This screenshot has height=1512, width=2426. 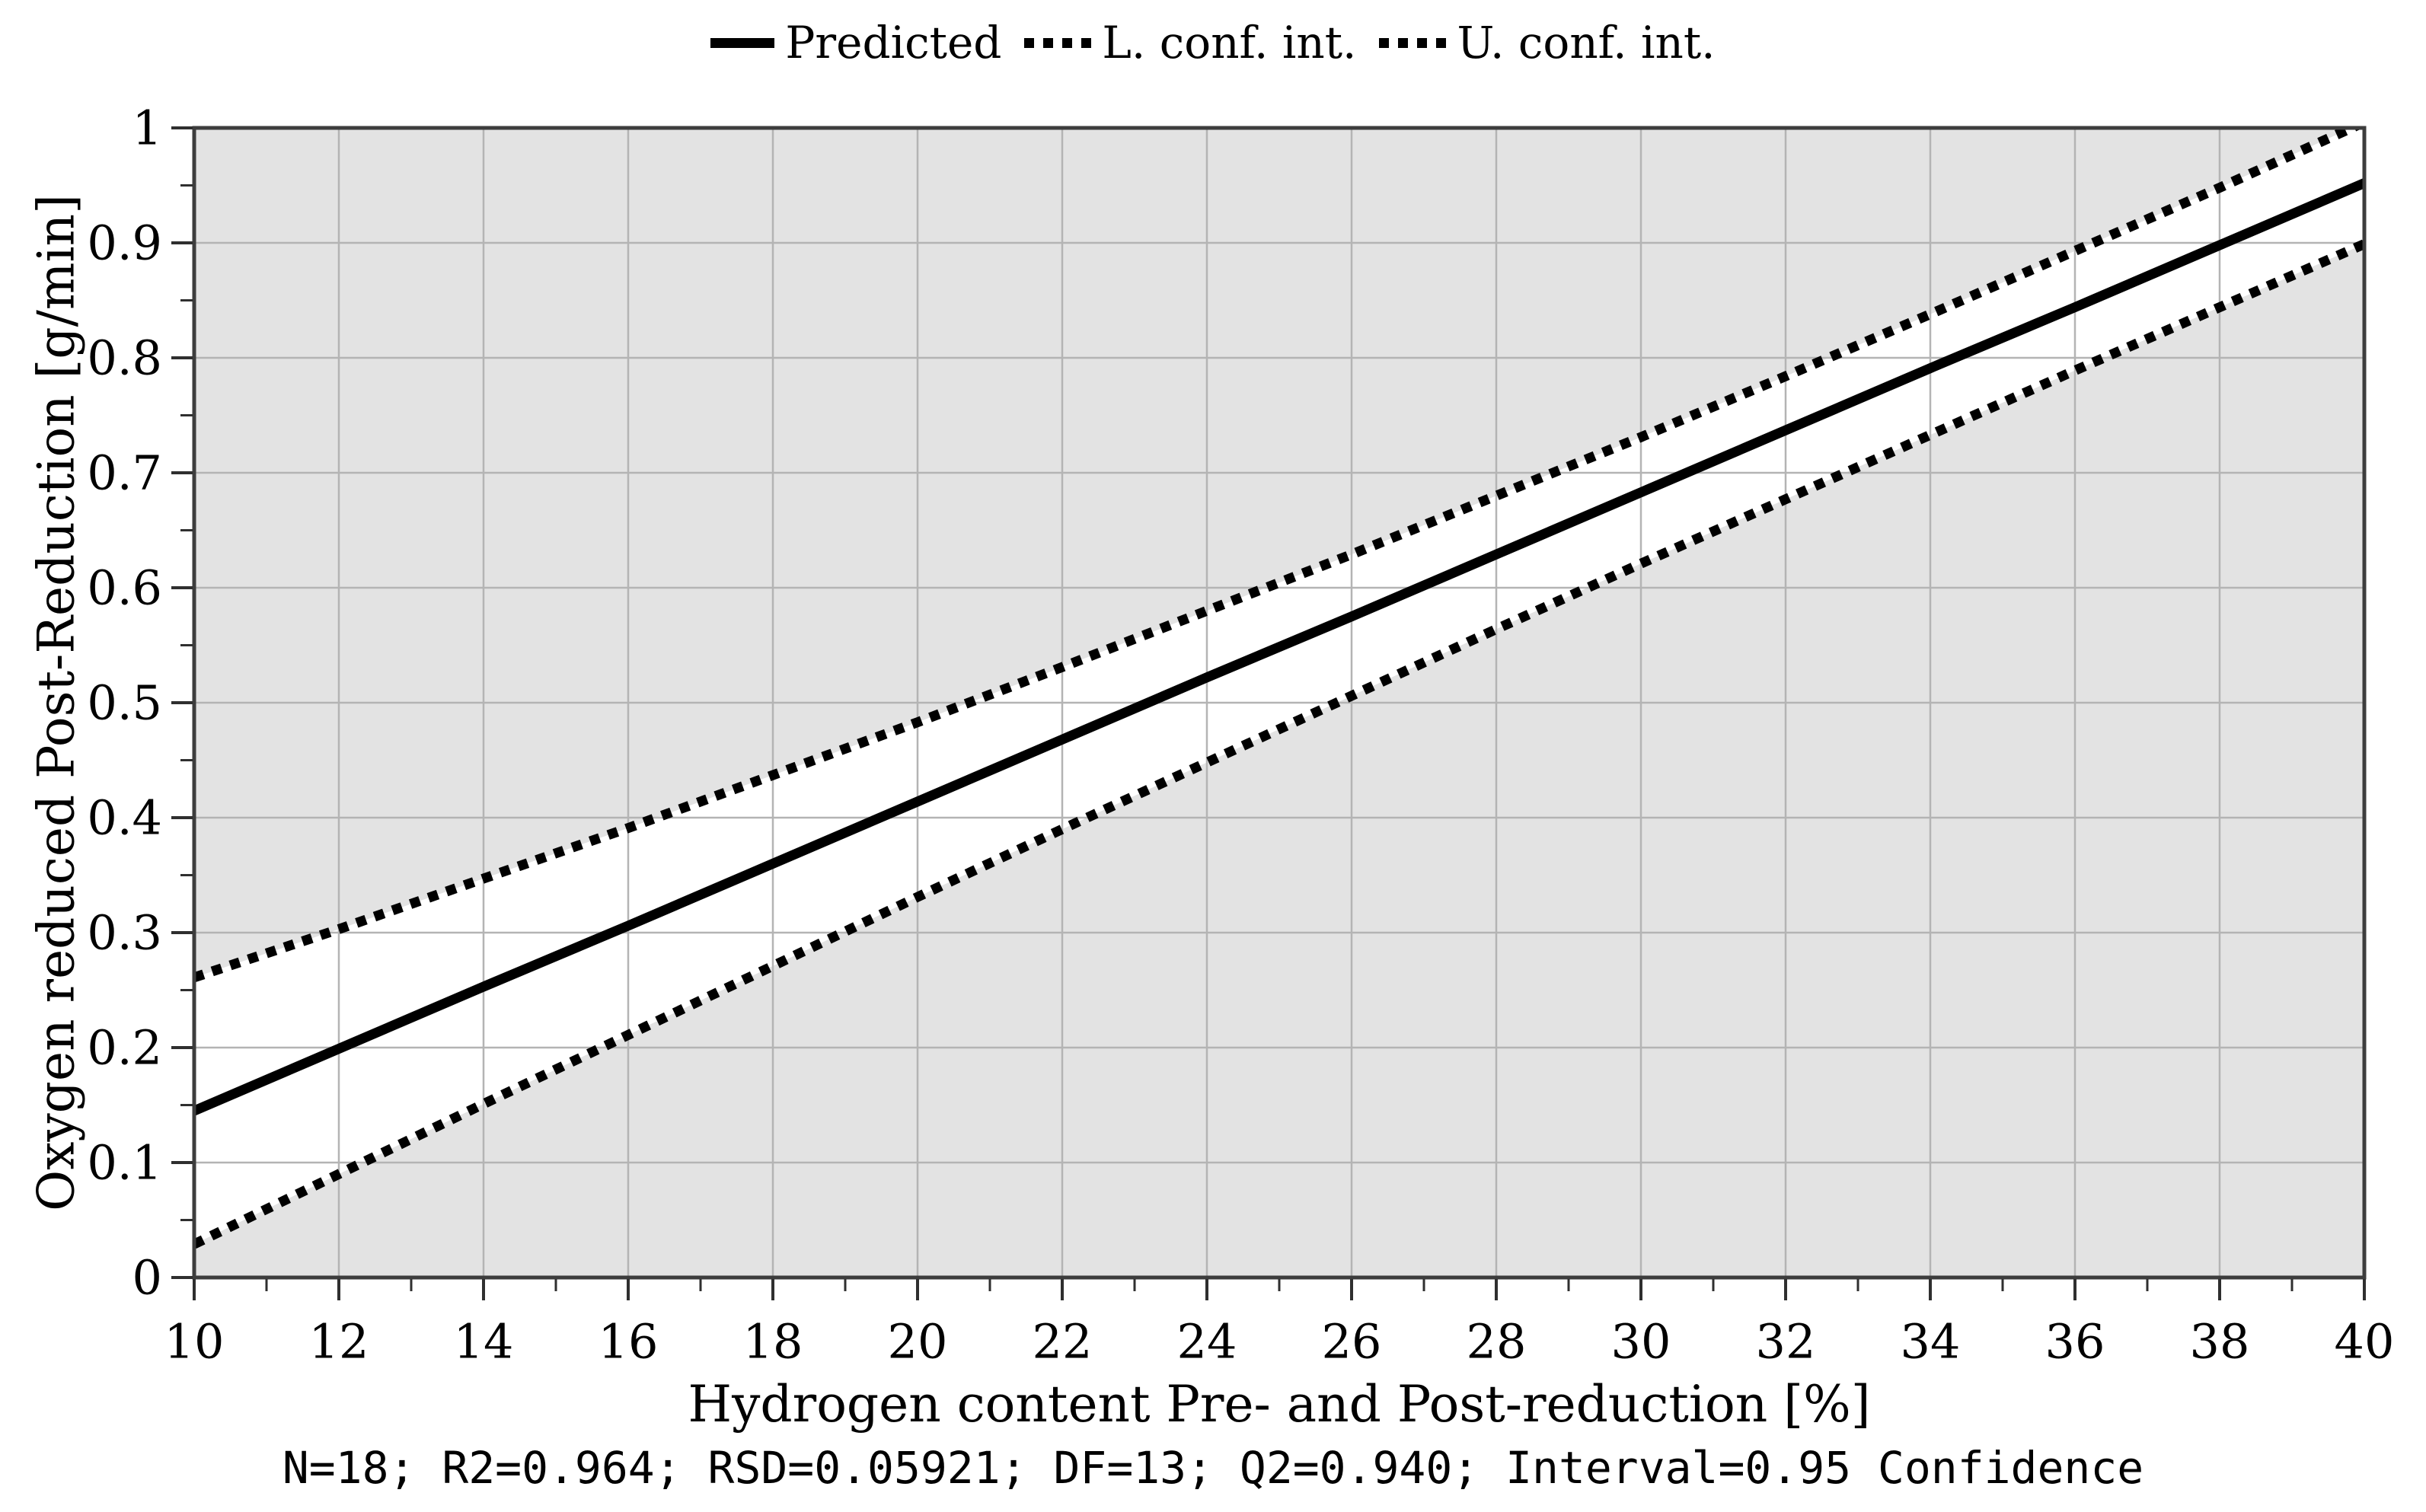 I want to click on y-tick-label: 0.4, so click(x=124, y=818).